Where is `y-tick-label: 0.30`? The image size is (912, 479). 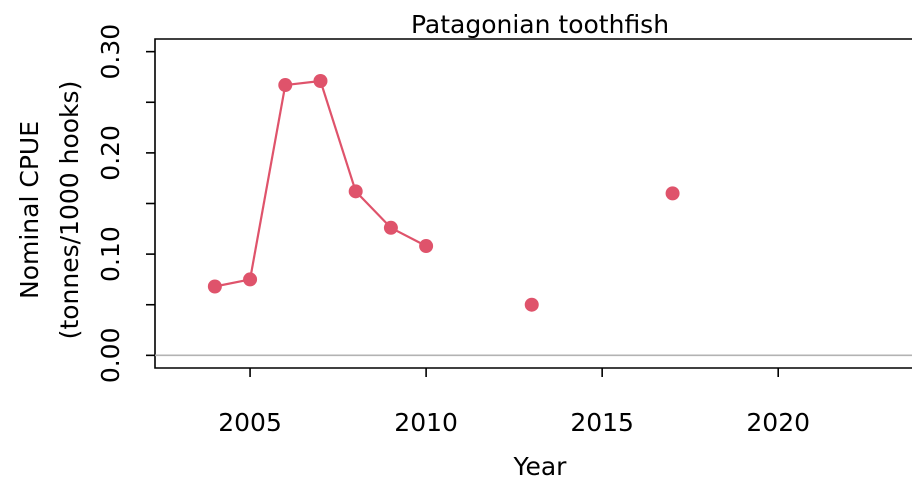 y-tick-label: 0.30 is located at coordinates (110, 52).